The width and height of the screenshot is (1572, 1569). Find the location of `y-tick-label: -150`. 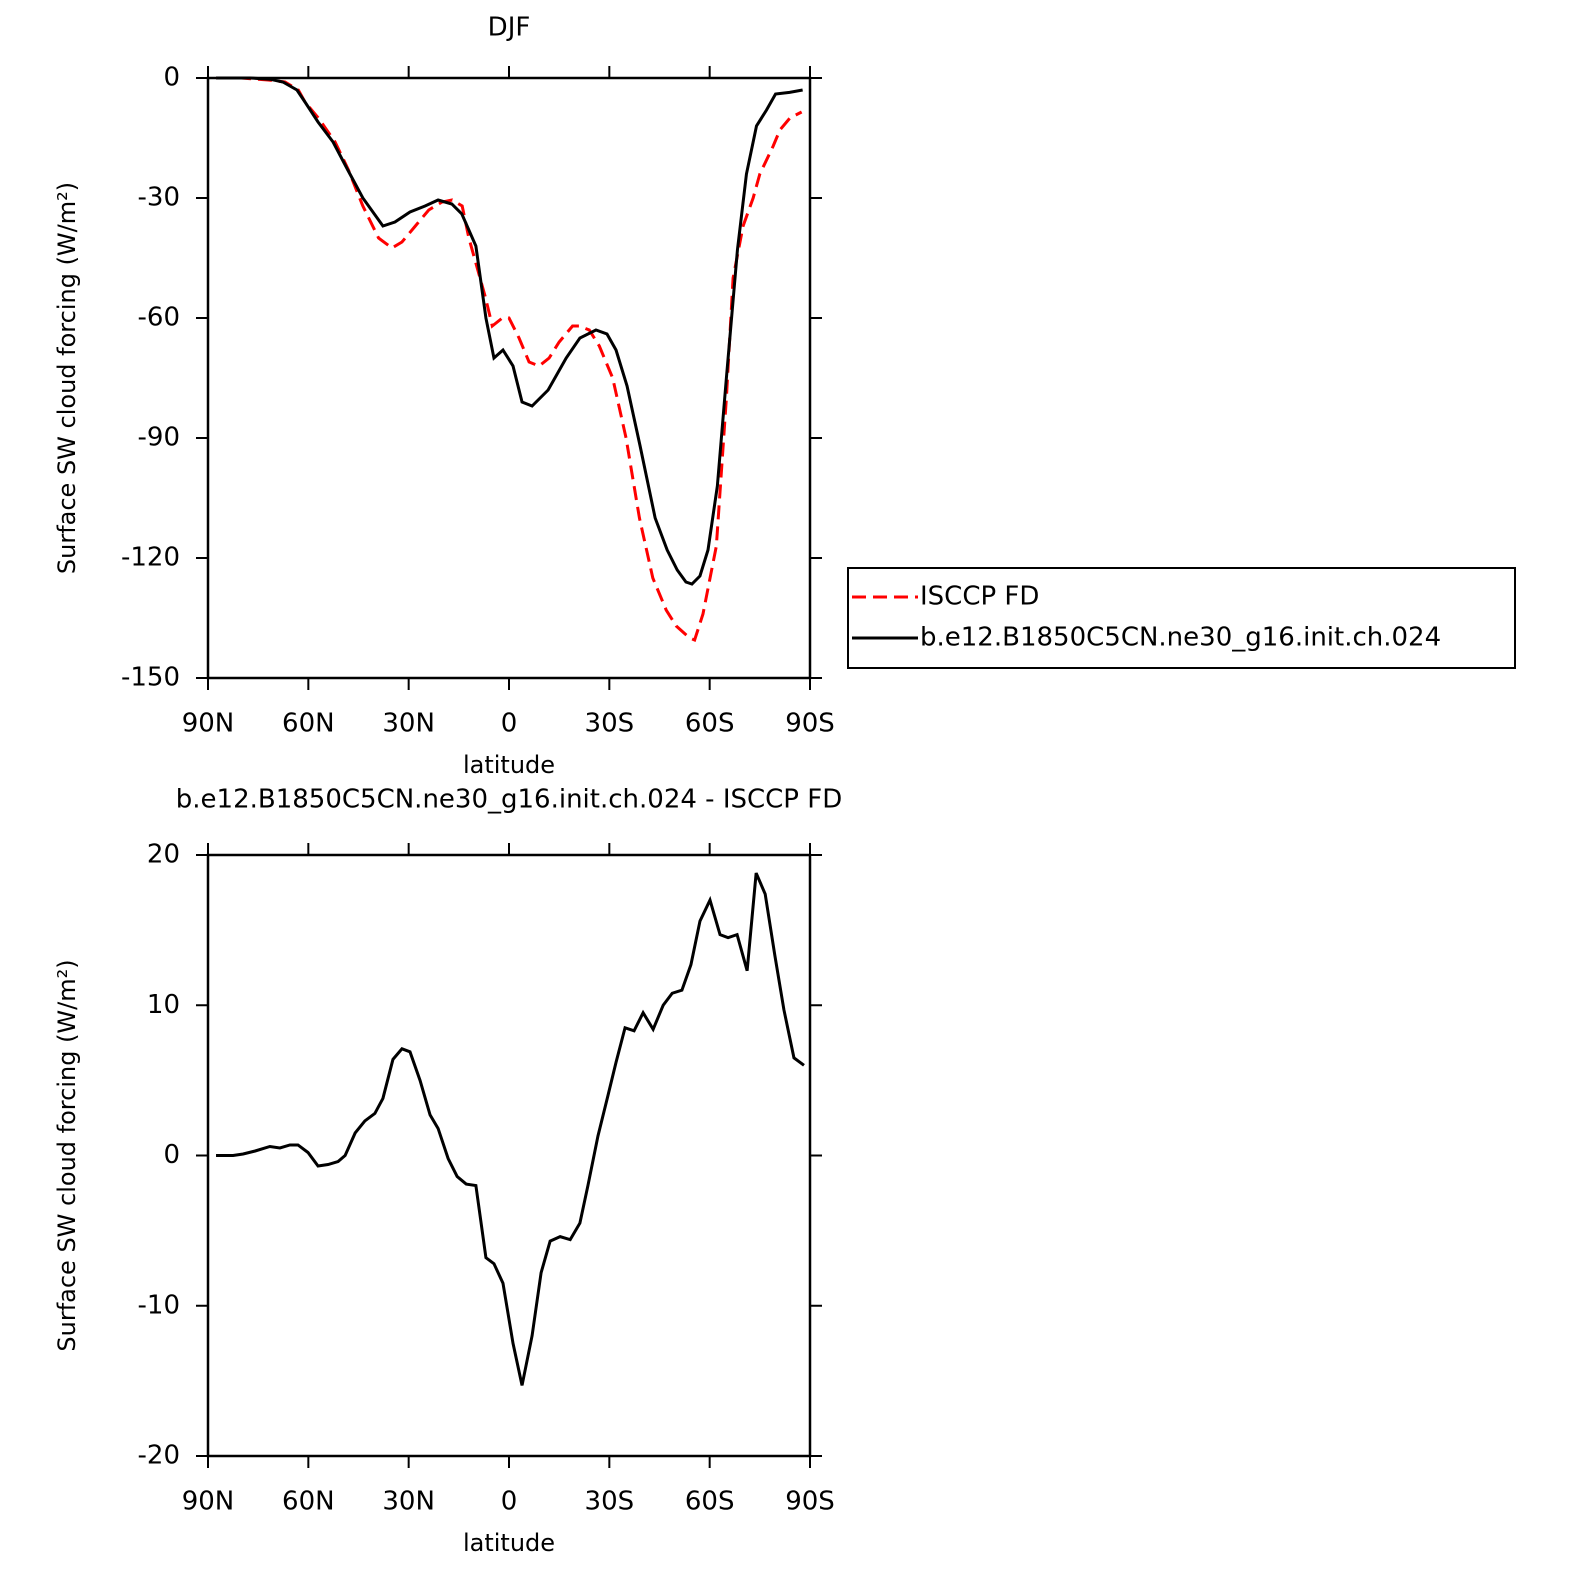

y-tick-label: -150 is located at coordinates (150, 678).